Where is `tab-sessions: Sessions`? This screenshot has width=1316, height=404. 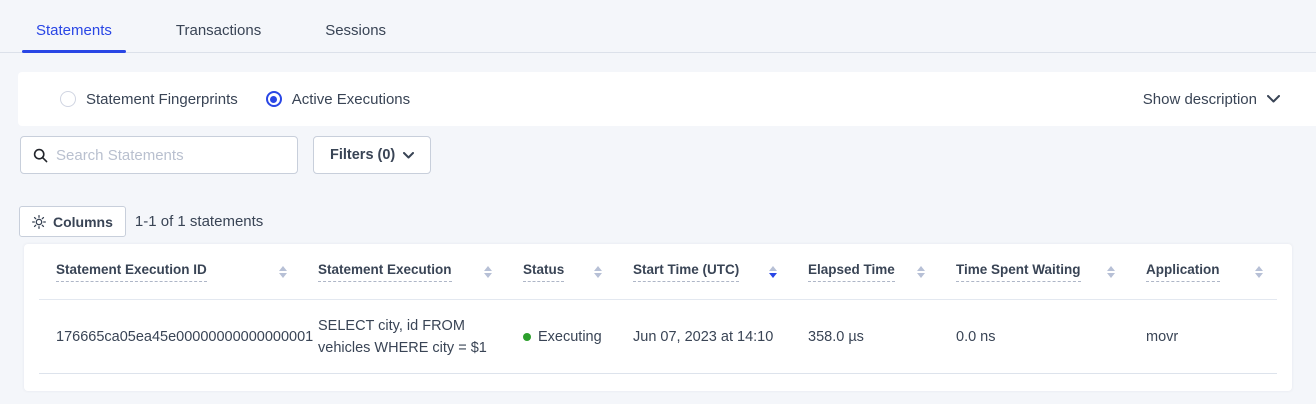
tab-sessions: Sessions is located at coordinates (356, 30).